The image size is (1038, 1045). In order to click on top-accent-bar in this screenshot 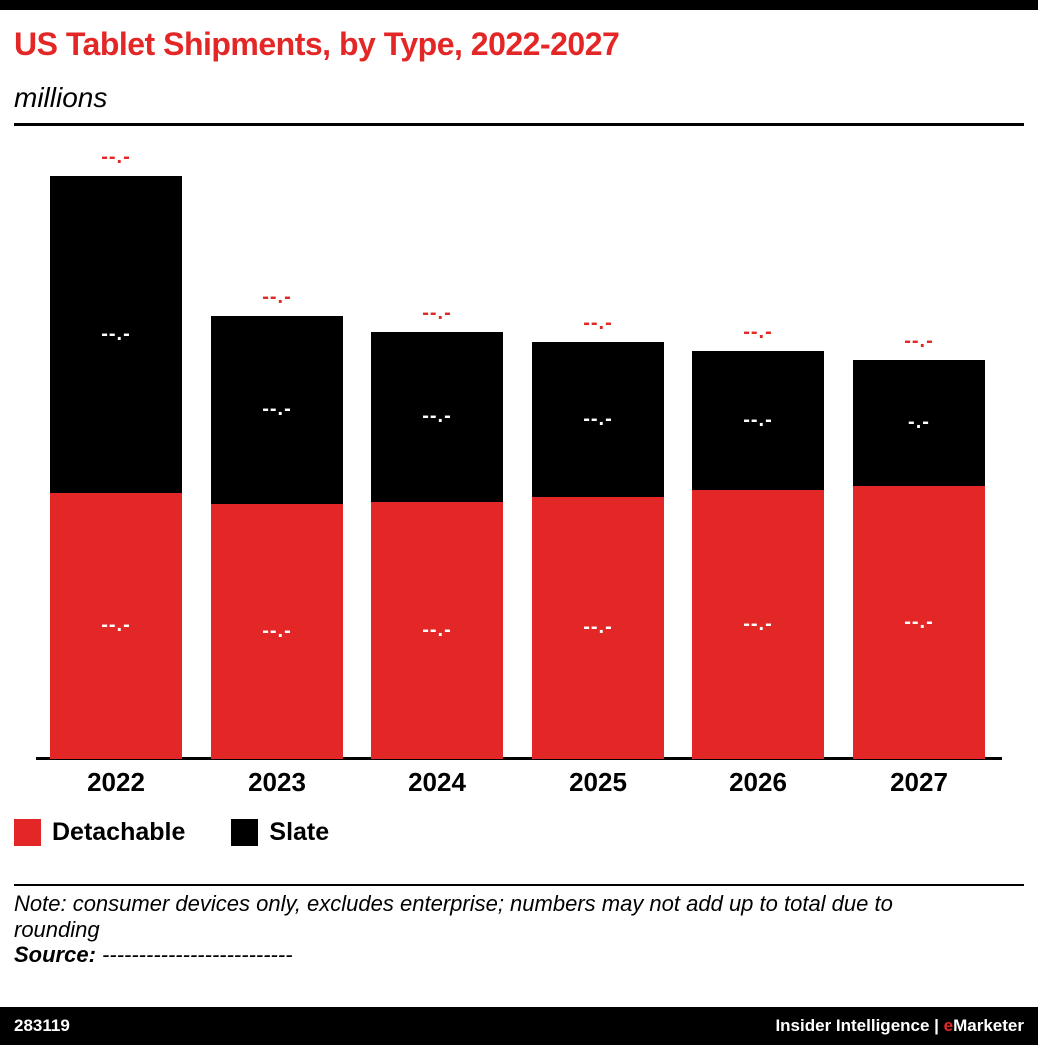, I will do `click(519, 5)`.